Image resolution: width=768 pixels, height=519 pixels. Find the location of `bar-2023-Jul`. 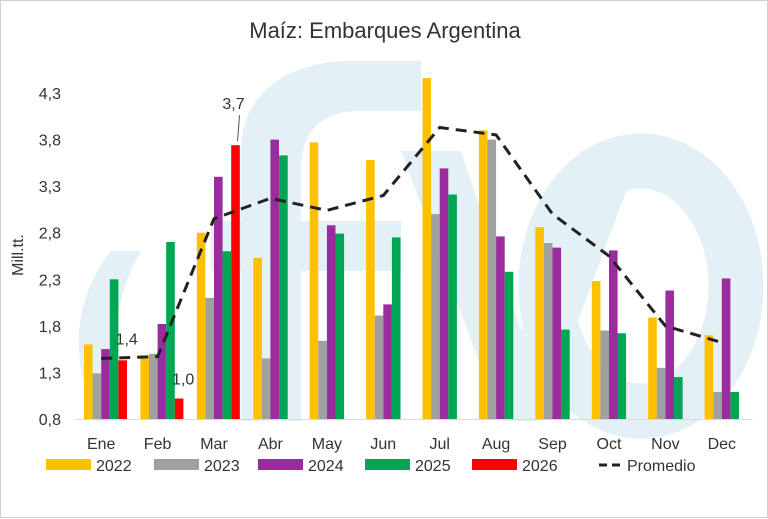

bar-2023-Jul is located at coordinates (435, 316).